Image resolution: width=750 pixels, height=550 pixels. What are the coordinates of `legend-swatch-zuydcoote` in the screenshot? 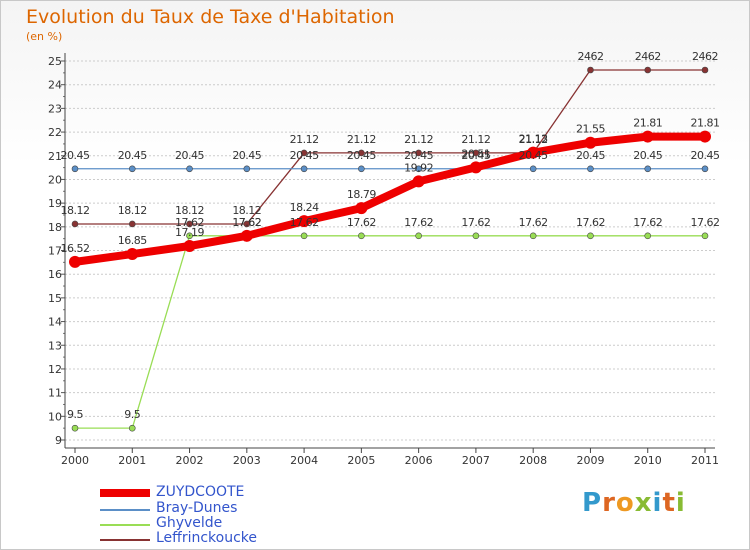 It's located at (125, 493).